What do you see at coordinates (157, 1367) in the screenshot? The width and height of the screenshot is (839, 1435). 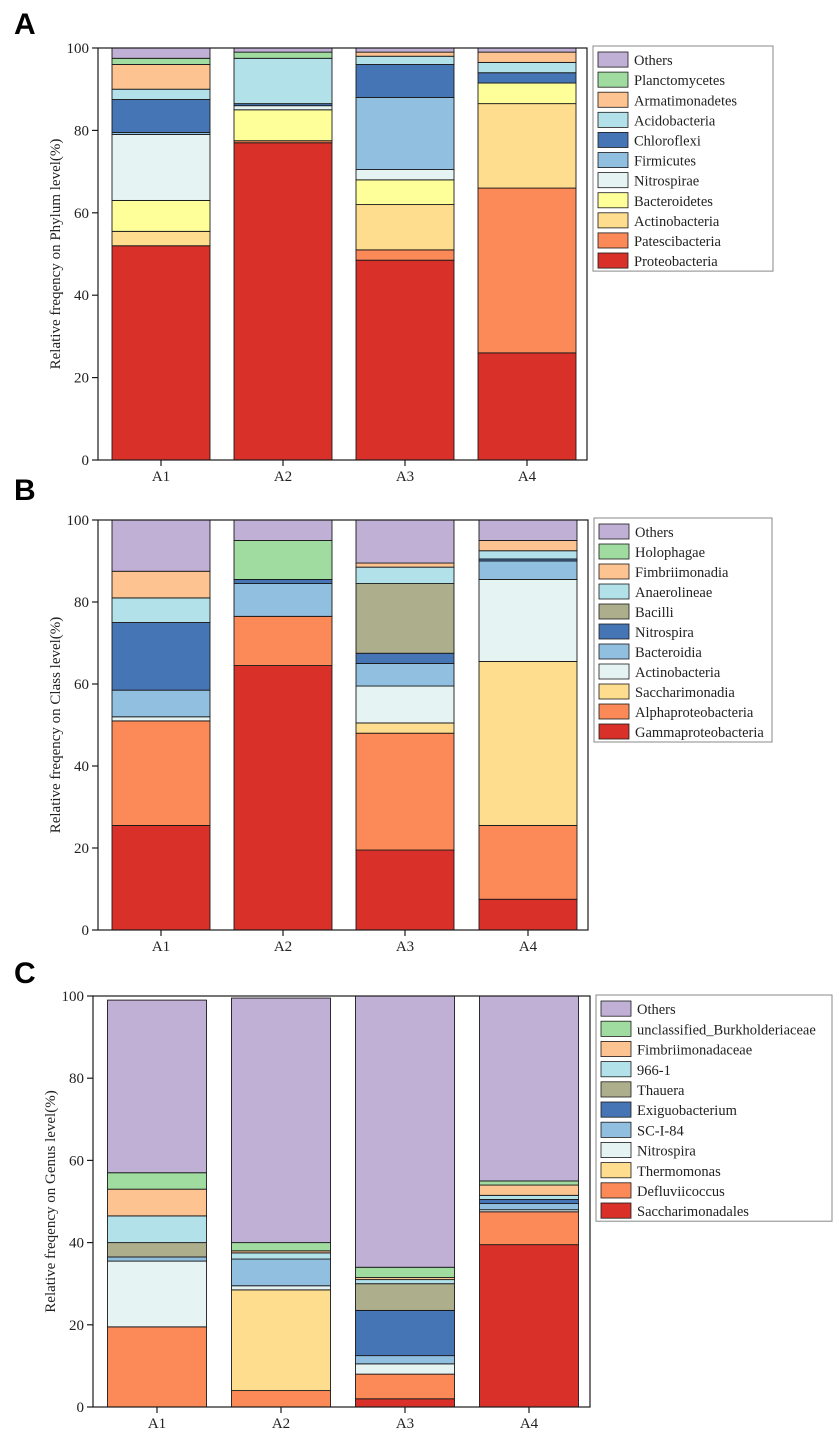 I see `bar-segment-c-a1-defluviicoccus` at bounding box center [157, 1367].